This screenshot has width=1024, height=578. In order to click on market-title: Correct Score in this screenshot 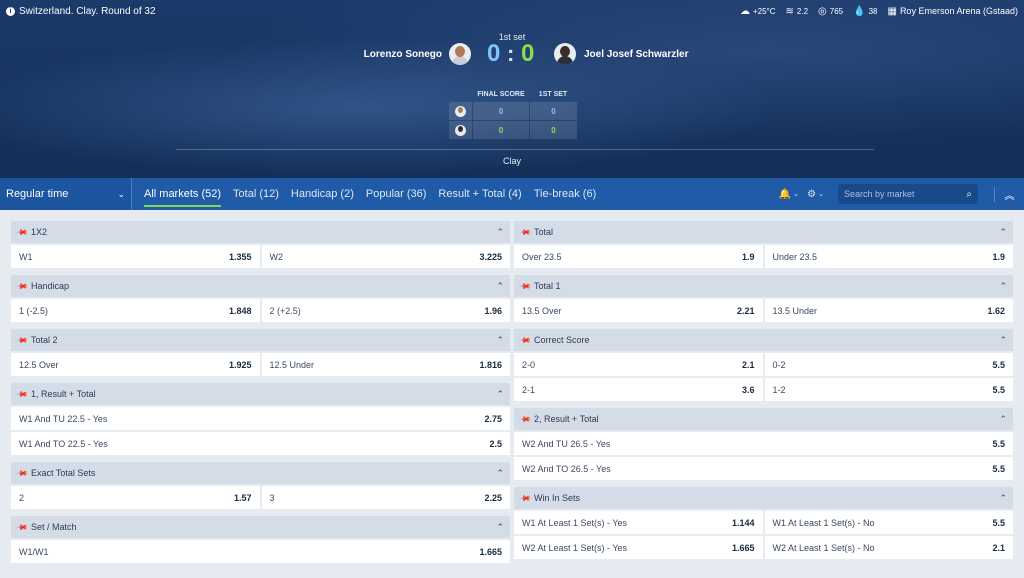, I will do `click(561, 340)`.